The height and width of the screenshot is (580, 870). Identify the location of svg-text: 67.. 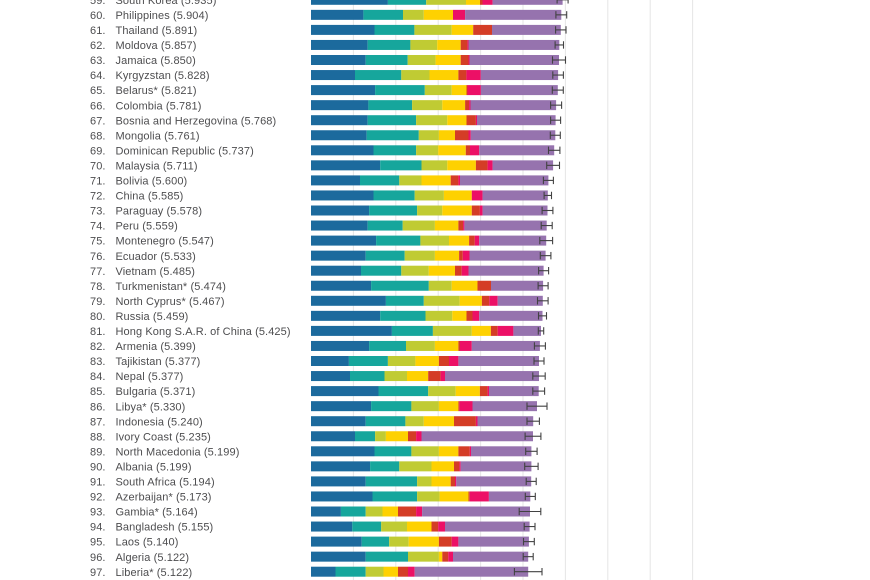
(98, 121).